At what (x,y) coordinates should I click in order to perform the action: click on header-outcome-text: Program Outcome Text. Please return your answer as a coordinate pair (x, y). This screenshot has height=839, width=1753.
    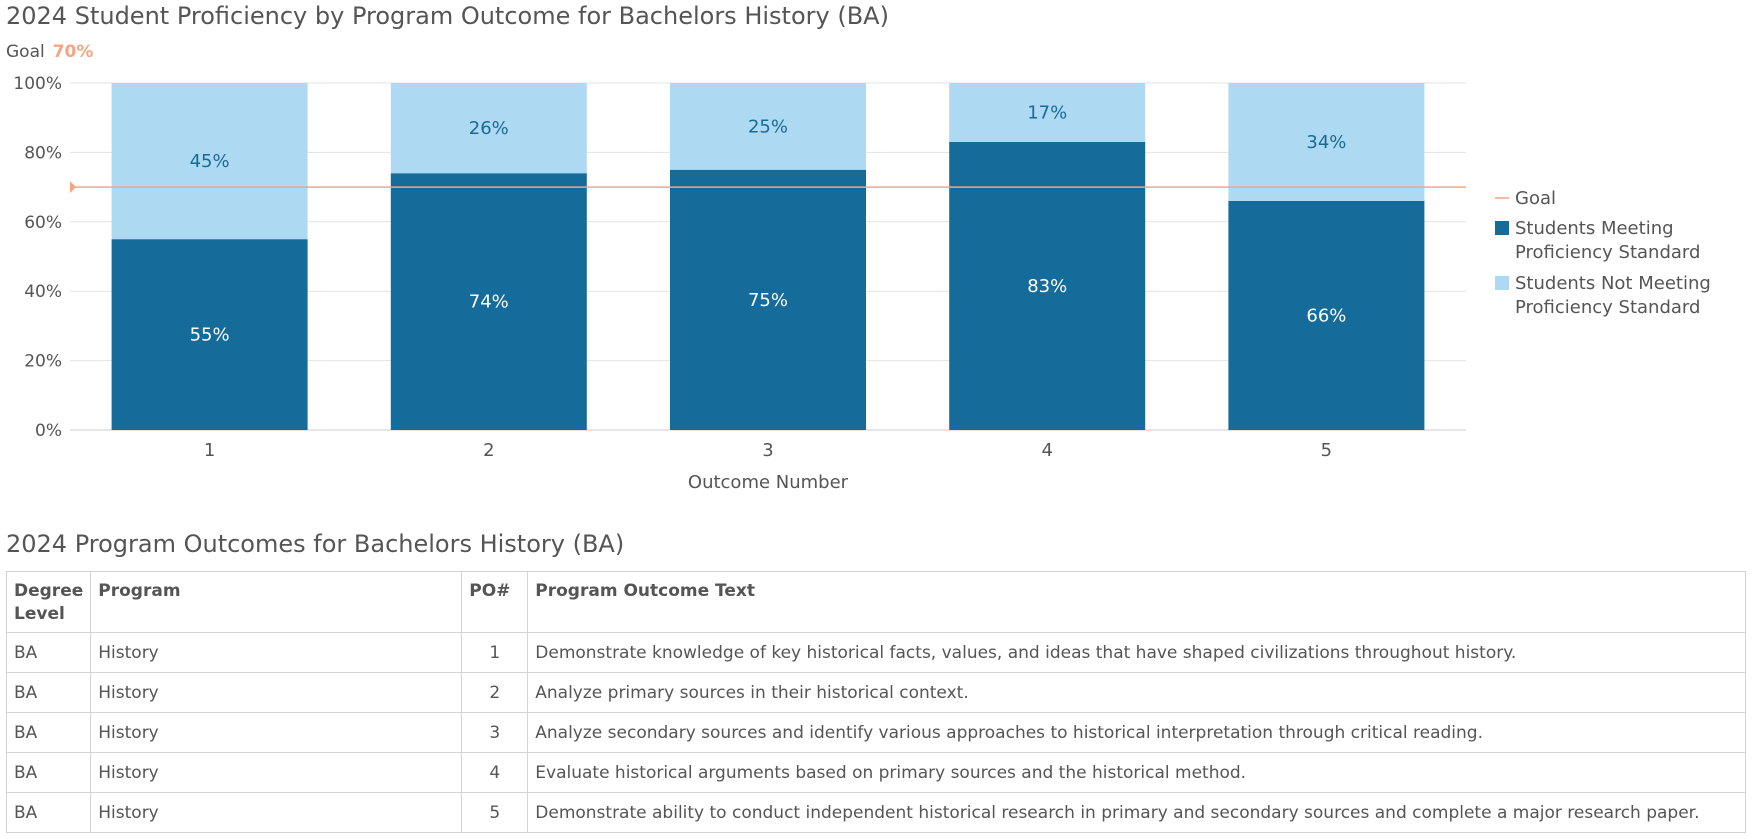
    Looking at the image, I should click on (1136, 602).